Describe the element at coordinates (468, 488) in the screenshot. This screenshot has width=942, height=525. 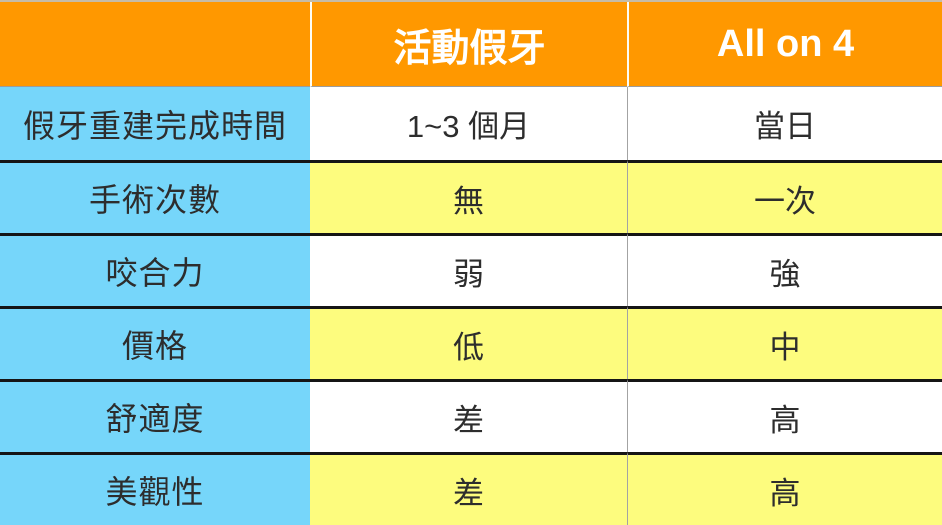
I see `value-denture-aesthetics: 差` at that location.